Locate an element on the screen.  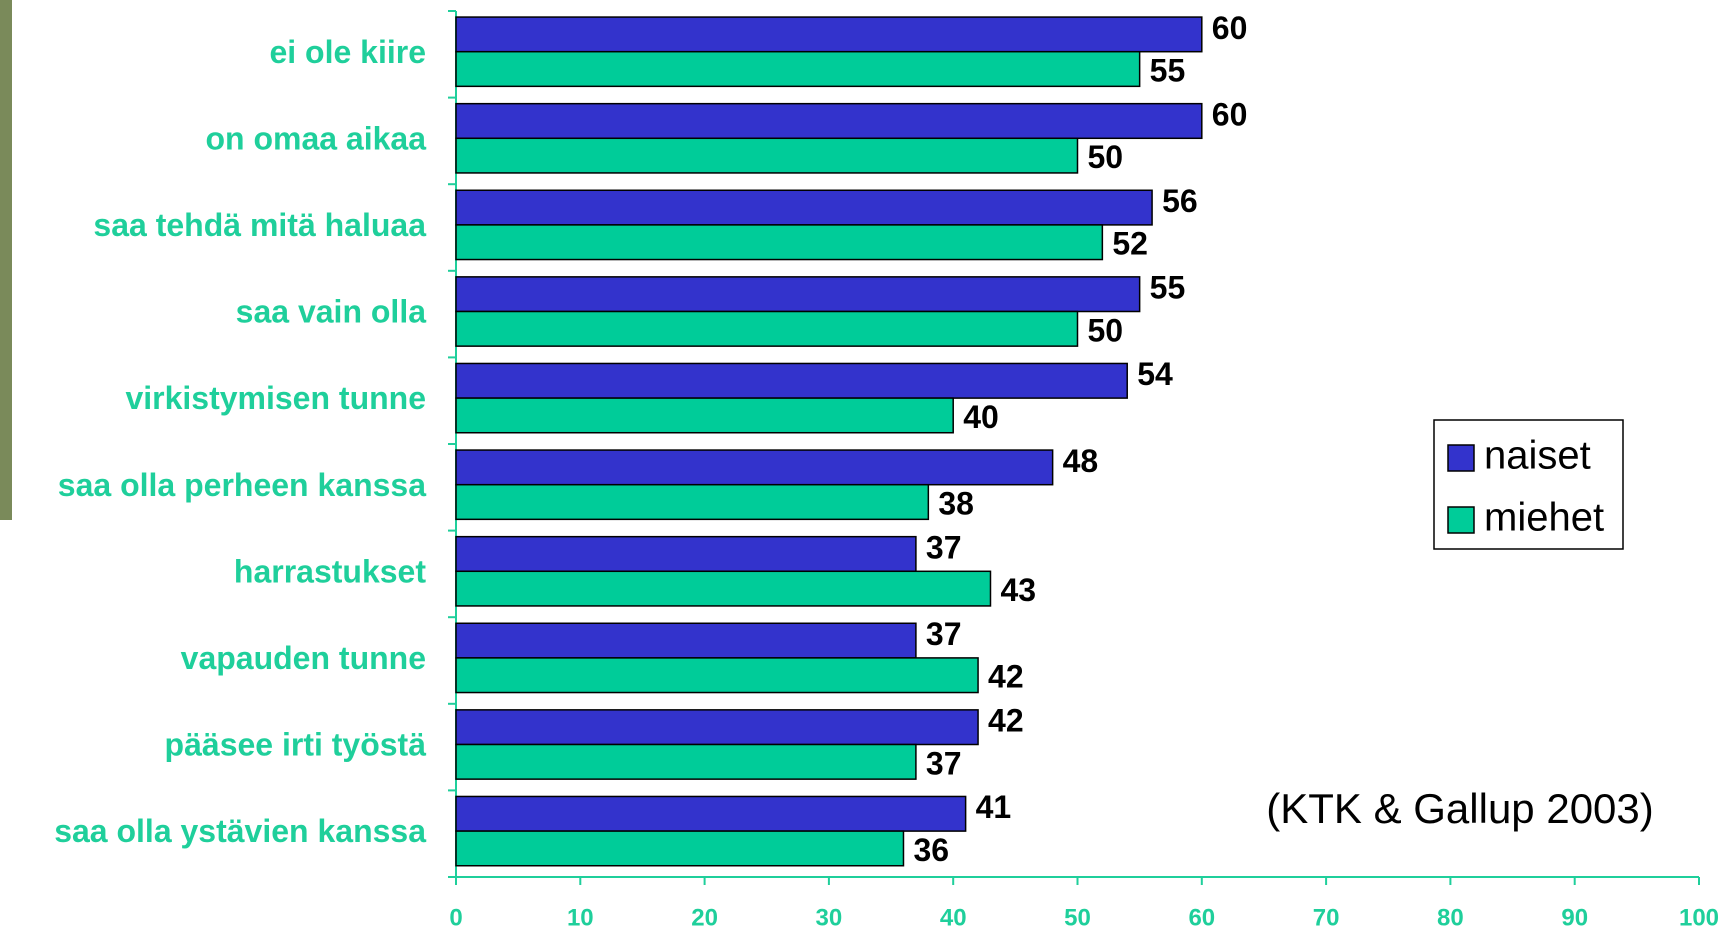
x-tick-label: 50 is located at coordinates (1077, 917).